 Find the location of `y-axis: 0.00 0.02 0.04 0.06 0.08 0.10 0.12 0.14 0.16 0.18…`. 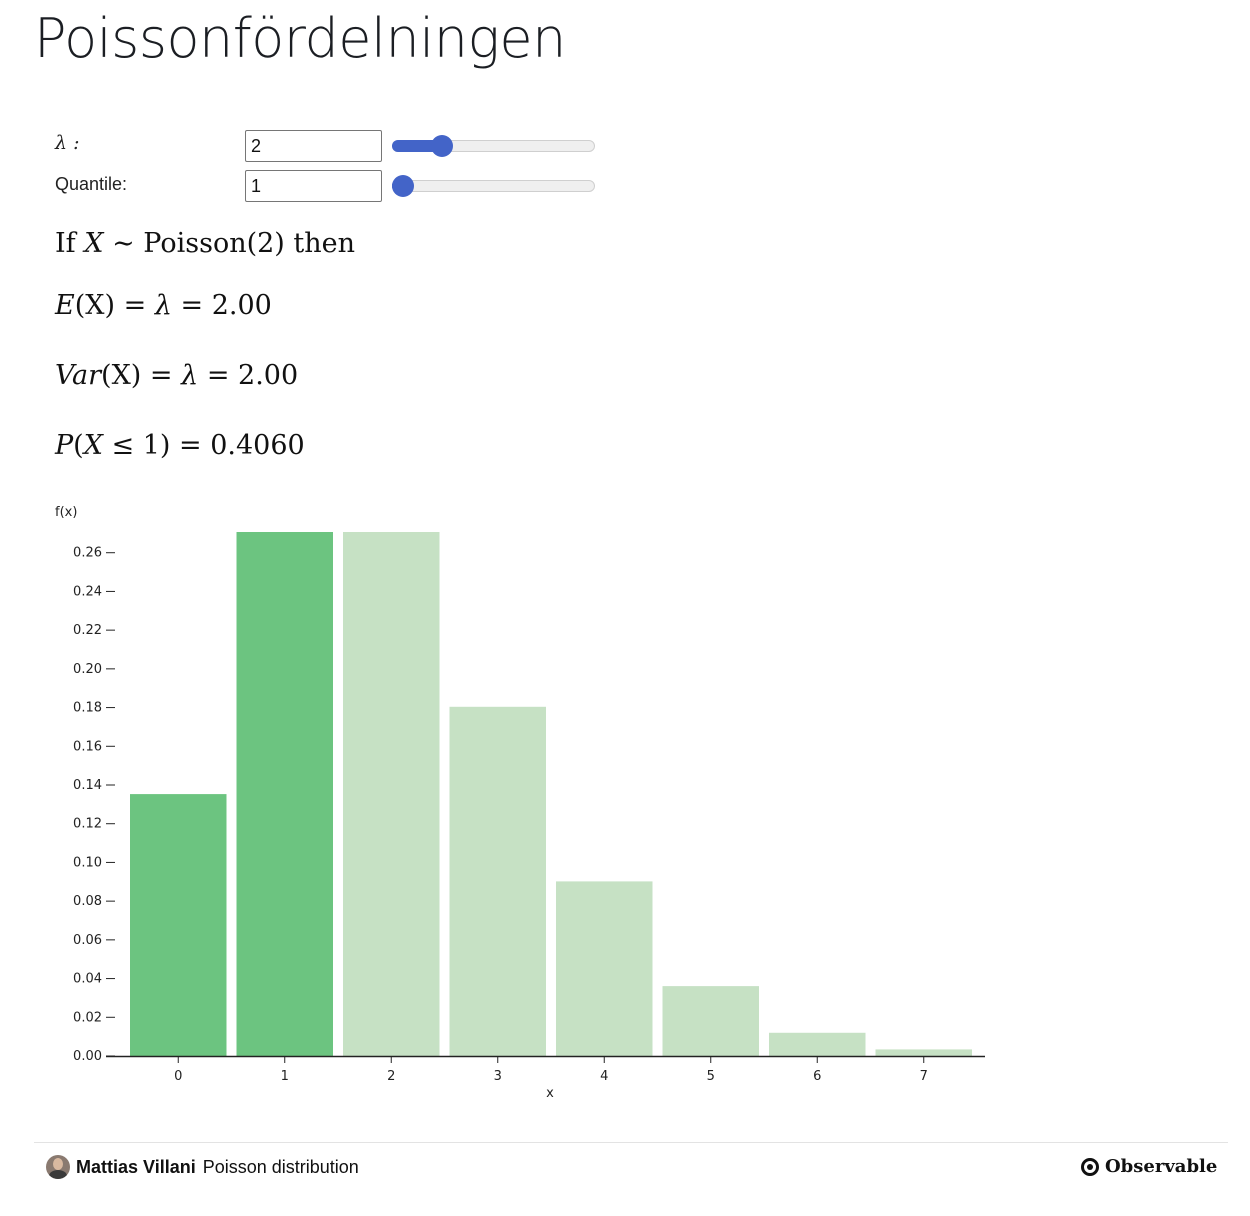

y-axis: 0.00 0.02 0.04 0.06 0.08 0.10 0.12 0.14 0.16 0.18… is located at coordinates (94, 805).